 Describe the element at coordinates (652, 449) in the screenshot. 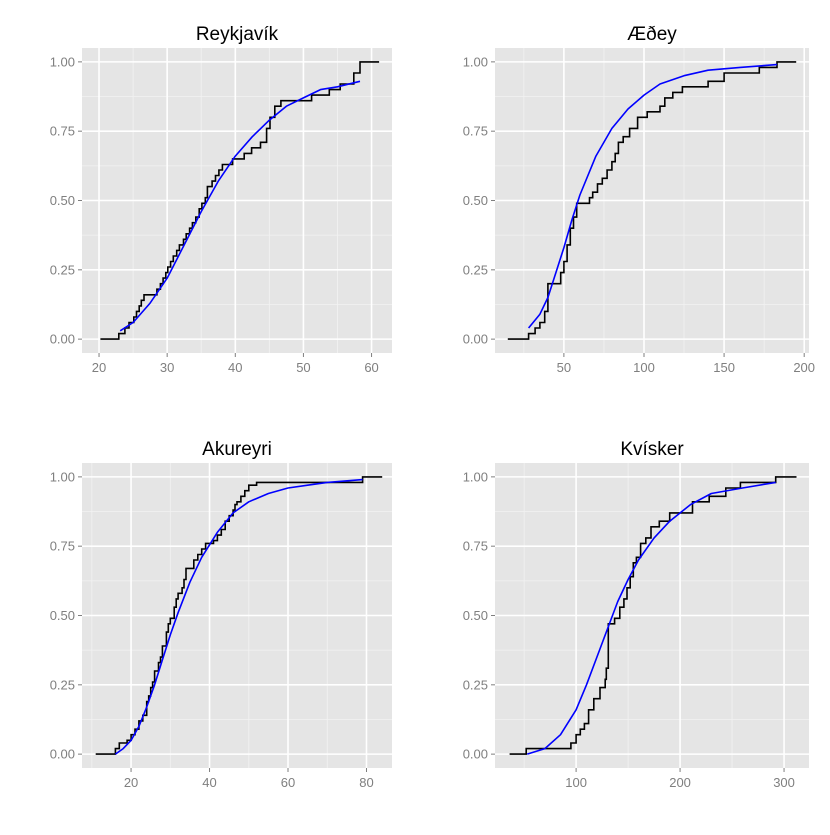

I see `panel-title: Kvísker` at that location.